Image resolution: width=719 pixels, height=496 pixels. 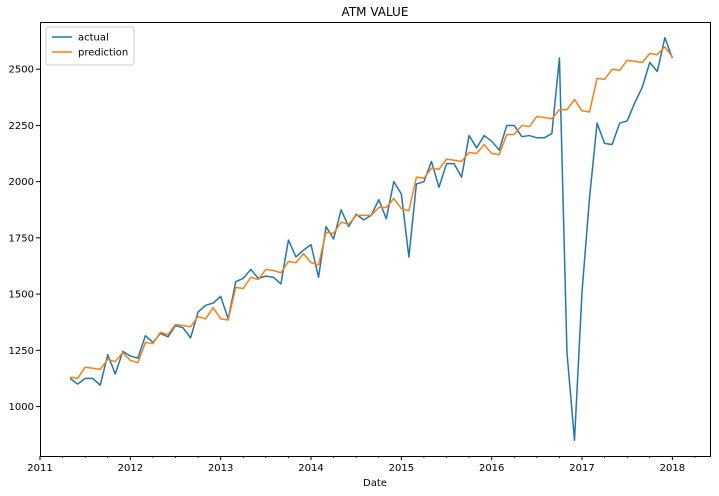 What do you see at coordinates (21, 407) in the screenshot?
I see `y-tick-label: 1000` at bounding box center [21, 407].